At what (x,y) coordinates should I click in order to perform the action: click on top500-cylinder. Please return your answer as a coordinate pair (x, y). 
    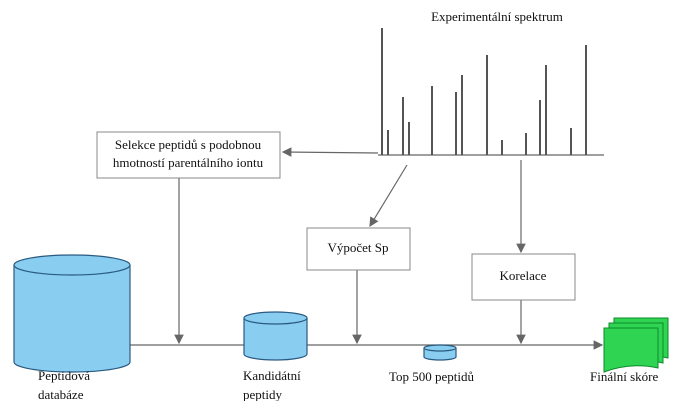
    Looking at the image, I should click on (440, 352).